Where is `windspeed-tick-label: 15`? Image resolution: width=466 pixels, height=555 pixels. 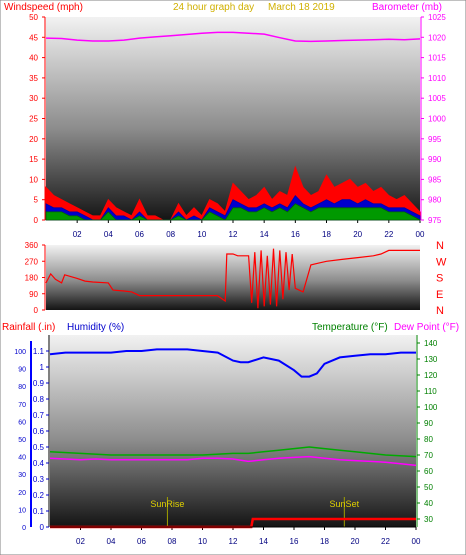 windspeed-tick-label: 15 is located at coordinates (33, 159).